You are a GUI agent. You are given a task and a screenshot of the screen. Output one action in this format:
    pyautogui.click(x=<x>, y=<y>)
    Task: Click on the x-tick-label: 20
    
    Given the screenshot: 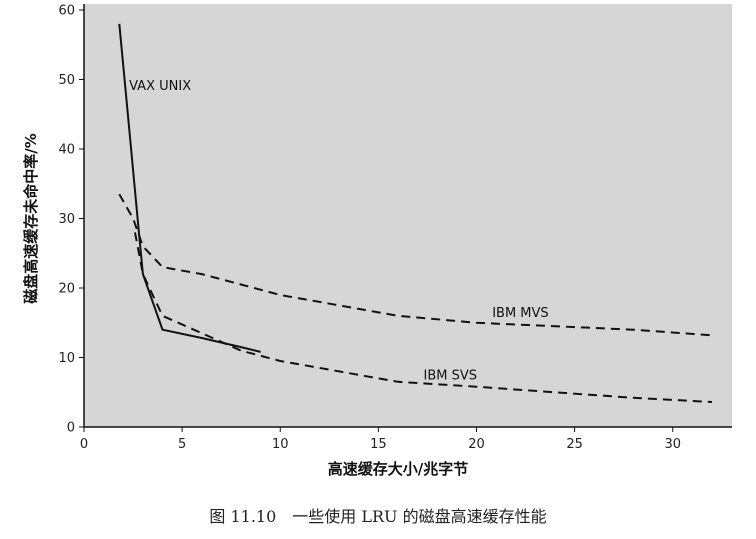 What is the action you would take?
    pyautogui.click(x=476, y=444)
    